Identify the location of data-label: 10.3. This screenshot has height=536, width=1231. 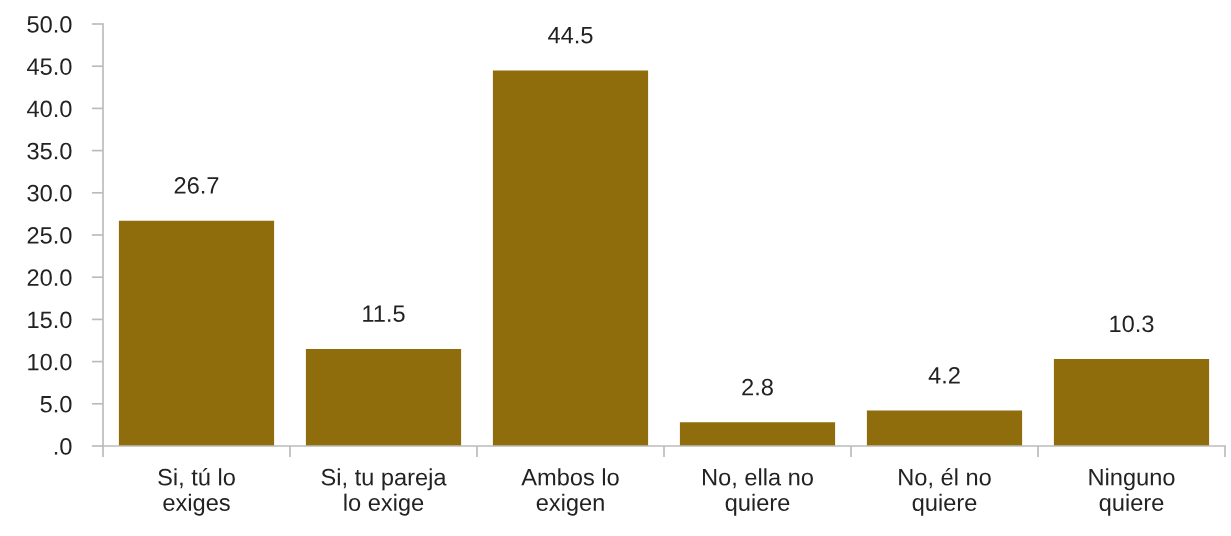
(1132, 324).